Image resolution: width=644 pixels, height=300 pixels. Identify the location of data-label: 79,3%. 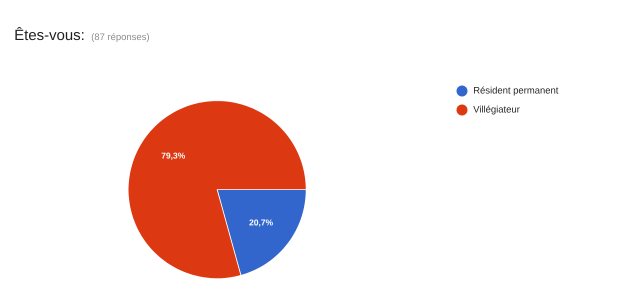
(174, 156).